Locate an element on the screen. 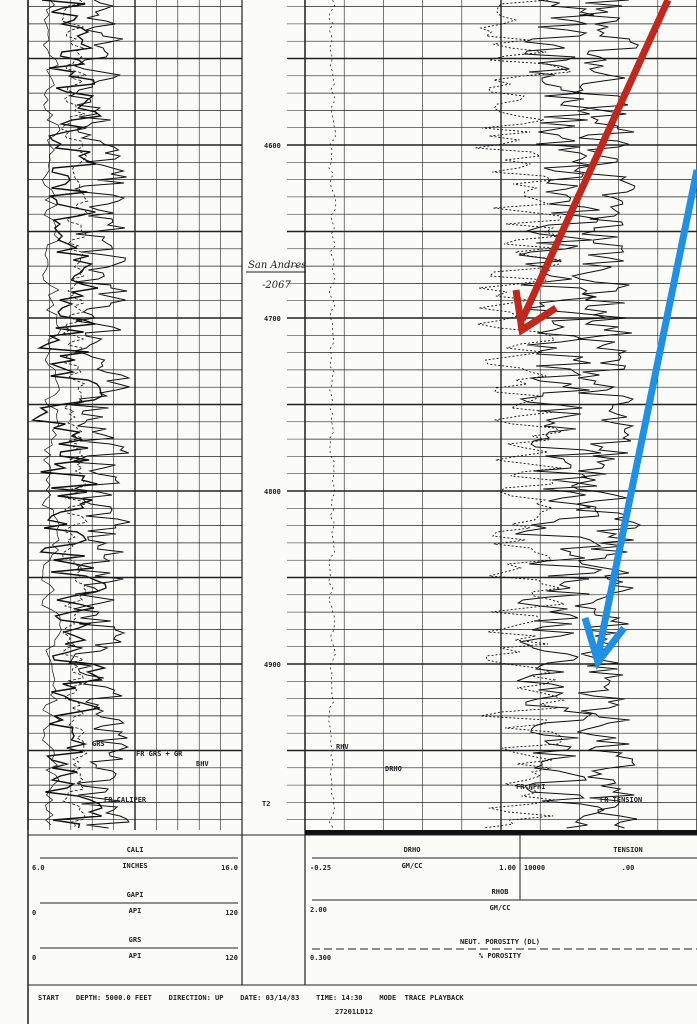  curve-name: NEUT. POROSITY (DL) is located at coordinates (500, 942).